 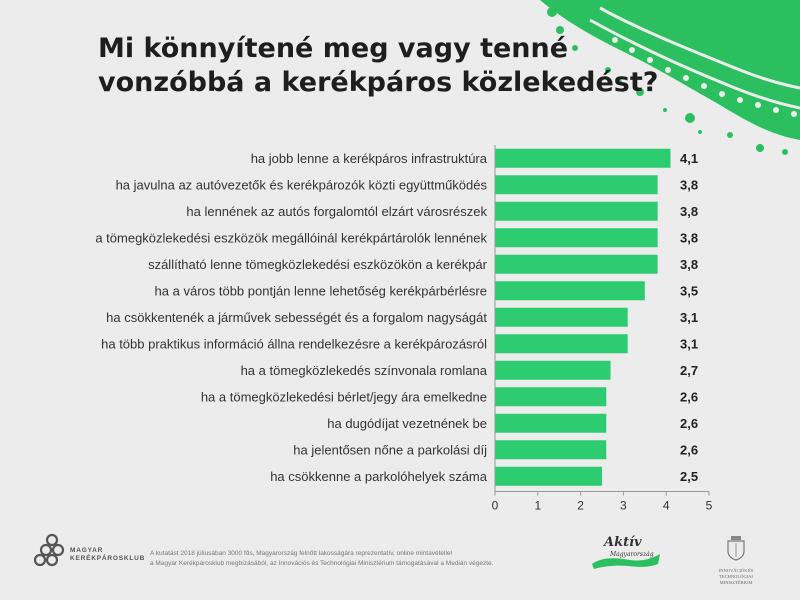 I want to click on ministry-logo: INNOVÁCIÓS ÉS TECHNOLÓGIAI MINISZTÉRIUM, so click(x=736, y=560).